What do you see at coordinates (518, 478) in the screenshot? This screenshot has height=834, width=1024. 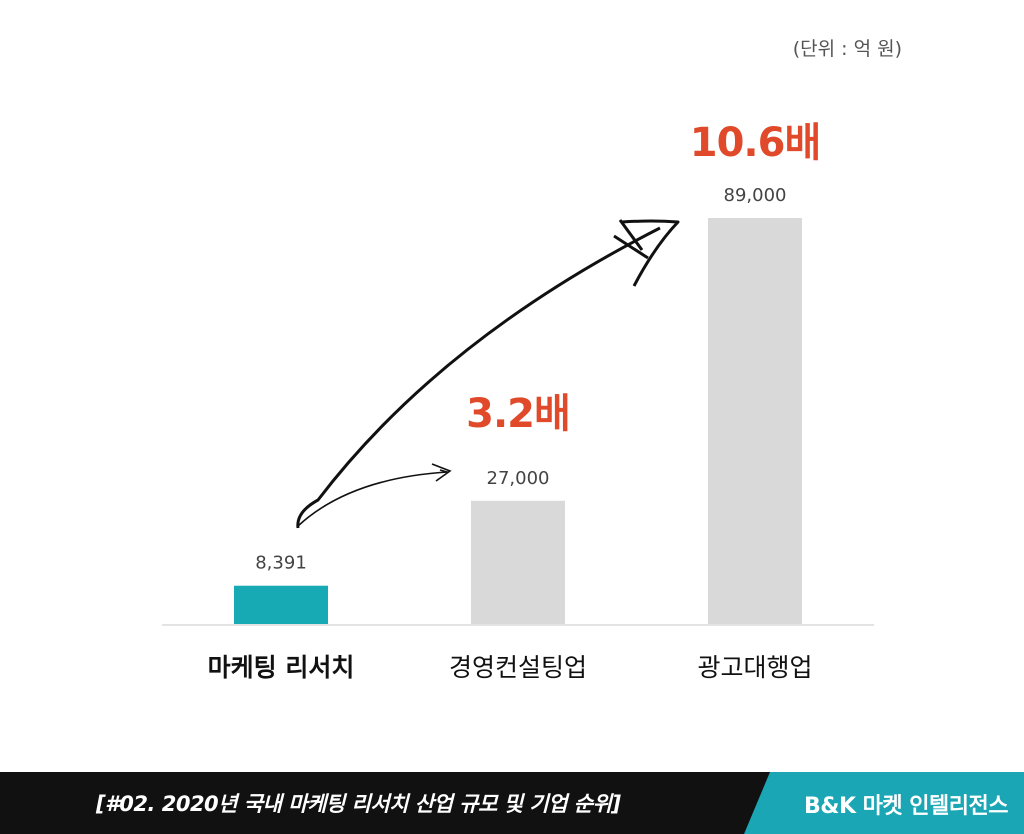 I see `value-label-management-consulting: 27,000` at bounding box center [518, 478].